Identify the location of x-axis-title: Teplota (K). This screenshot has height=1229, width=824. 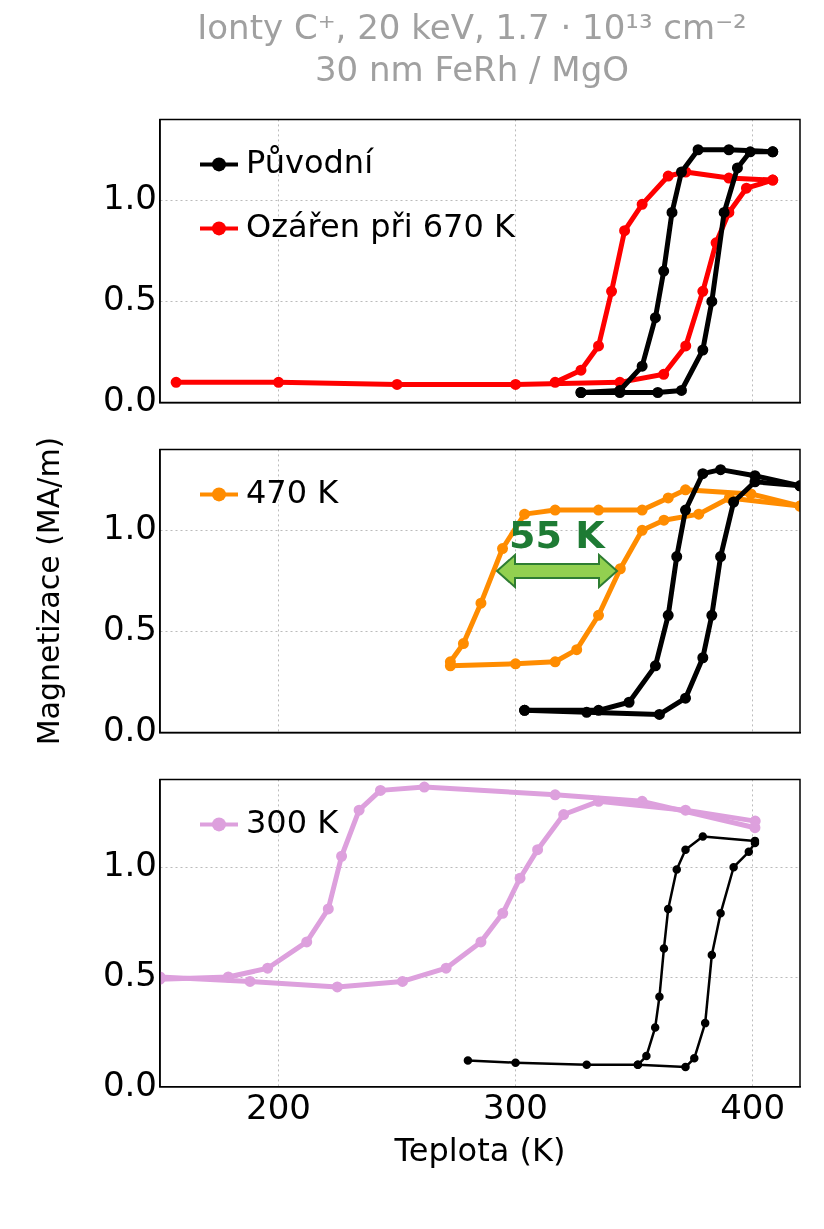
(479, 1150).